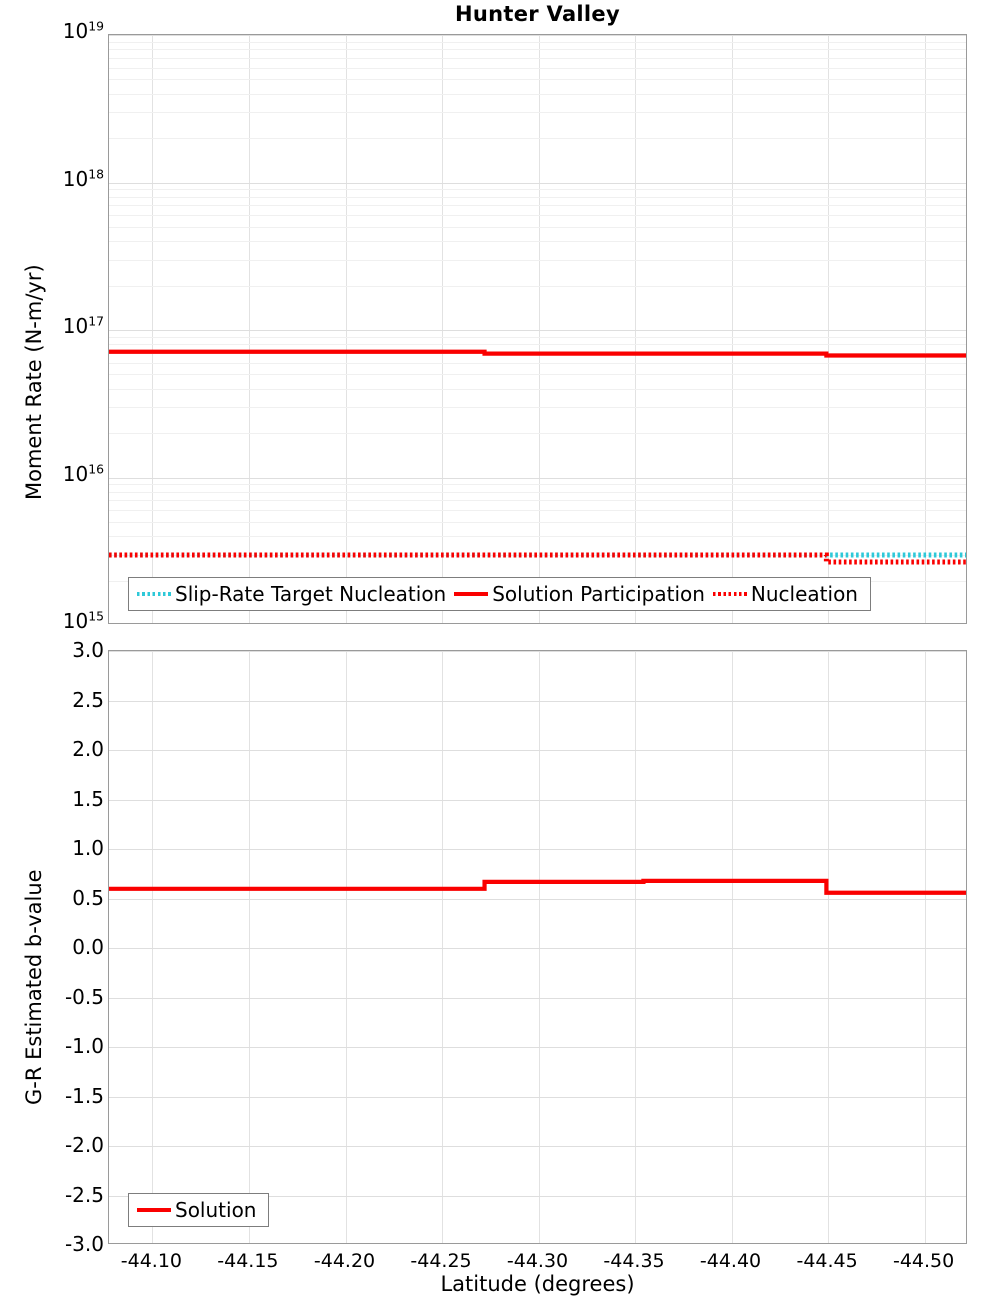 This screenshot has height=1300, width=1000. What do you see at coordinates (216, 1210) in the screenshot?
I see `legend-label: Solution` at bounding box center [216, 1210].